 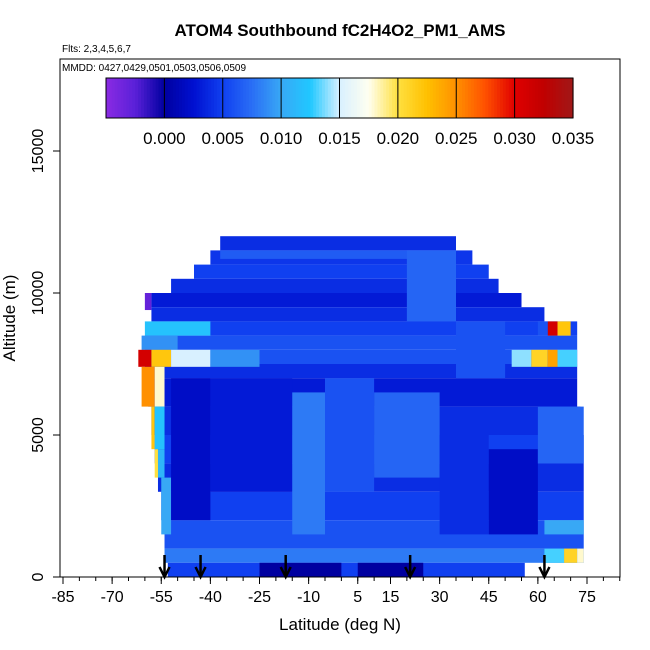 What do you see at coordinates (259, 597) in the screenshot?
I see `x-tick-label: -25` at bounding box center [259, 597].